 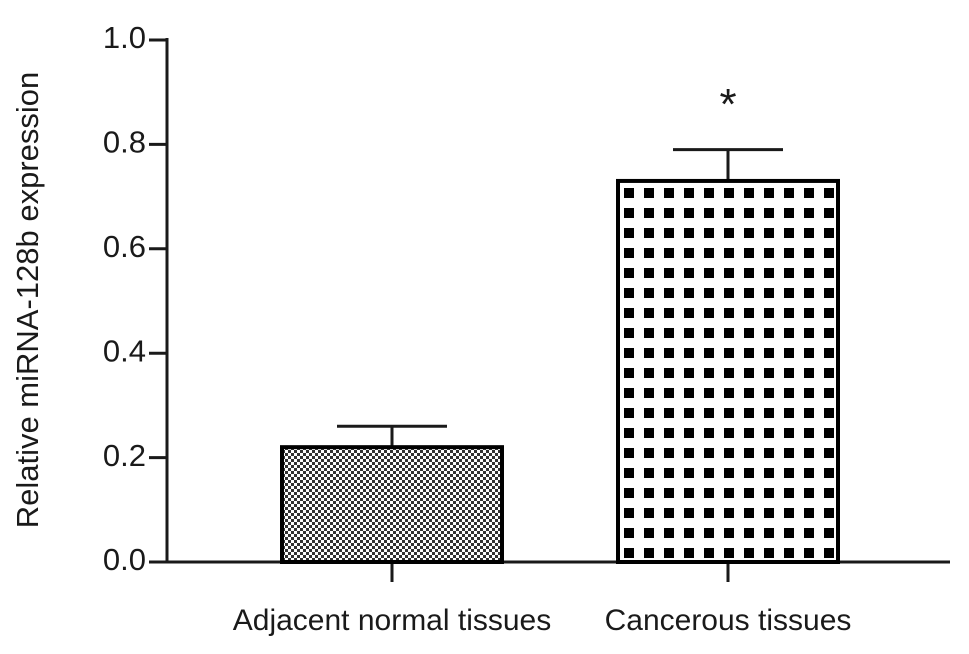 What do you see at coordinates (392, 620) in the screenshot?
I see `x-tick-label: Adjacent normal tissues` at bounding box center [392, 620].